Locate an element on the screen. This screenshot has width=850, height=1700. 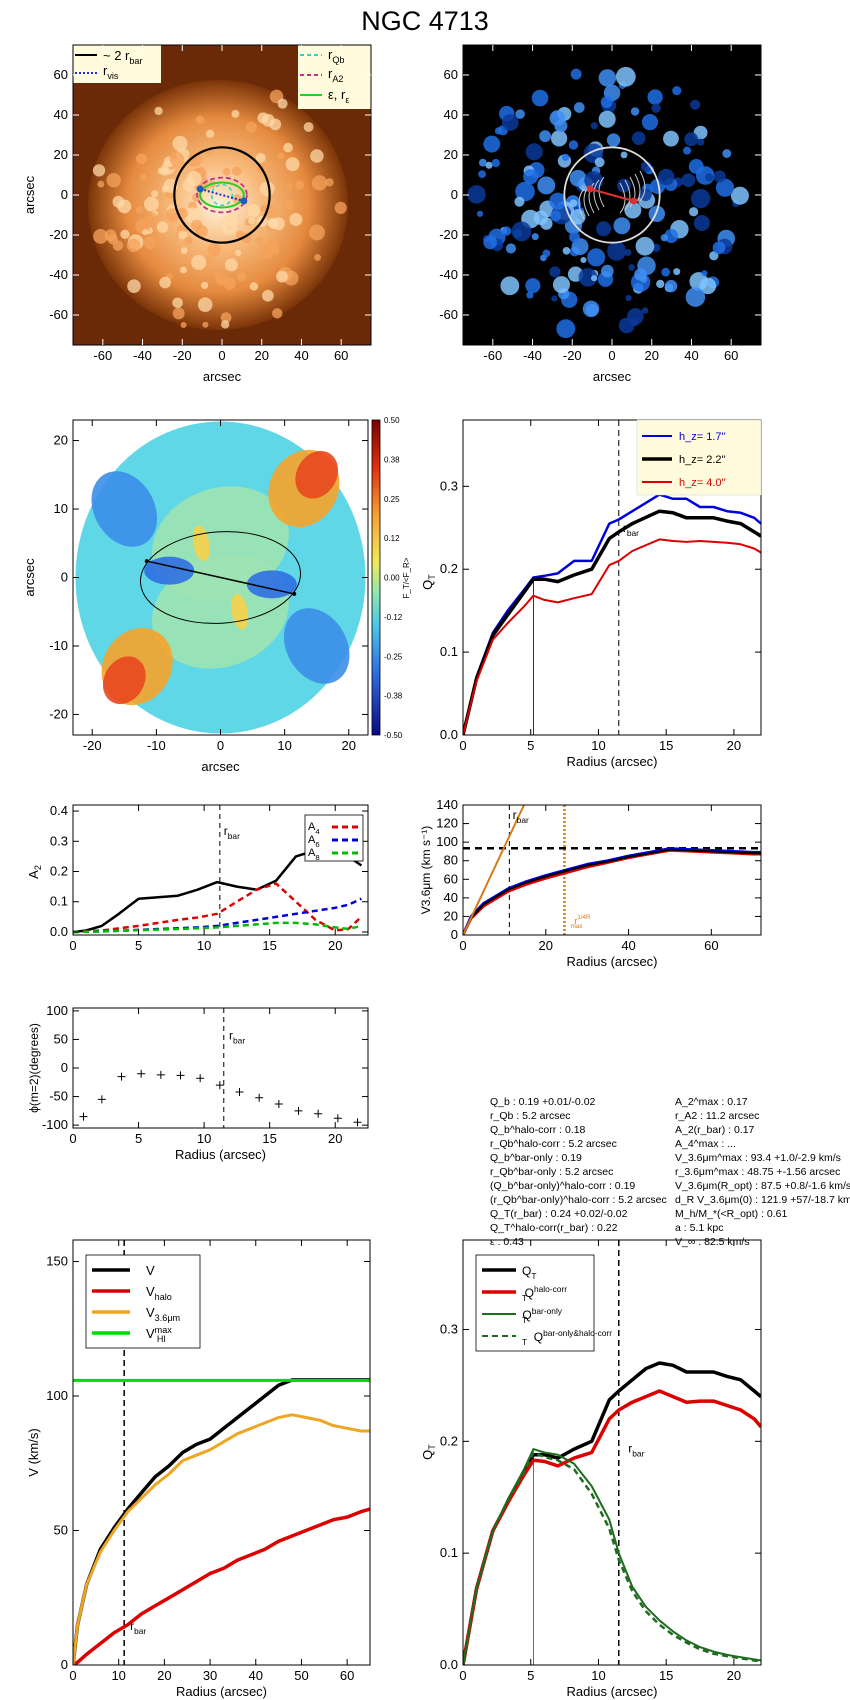
x-tick-label: 20 is located at coordinates (261, 355).